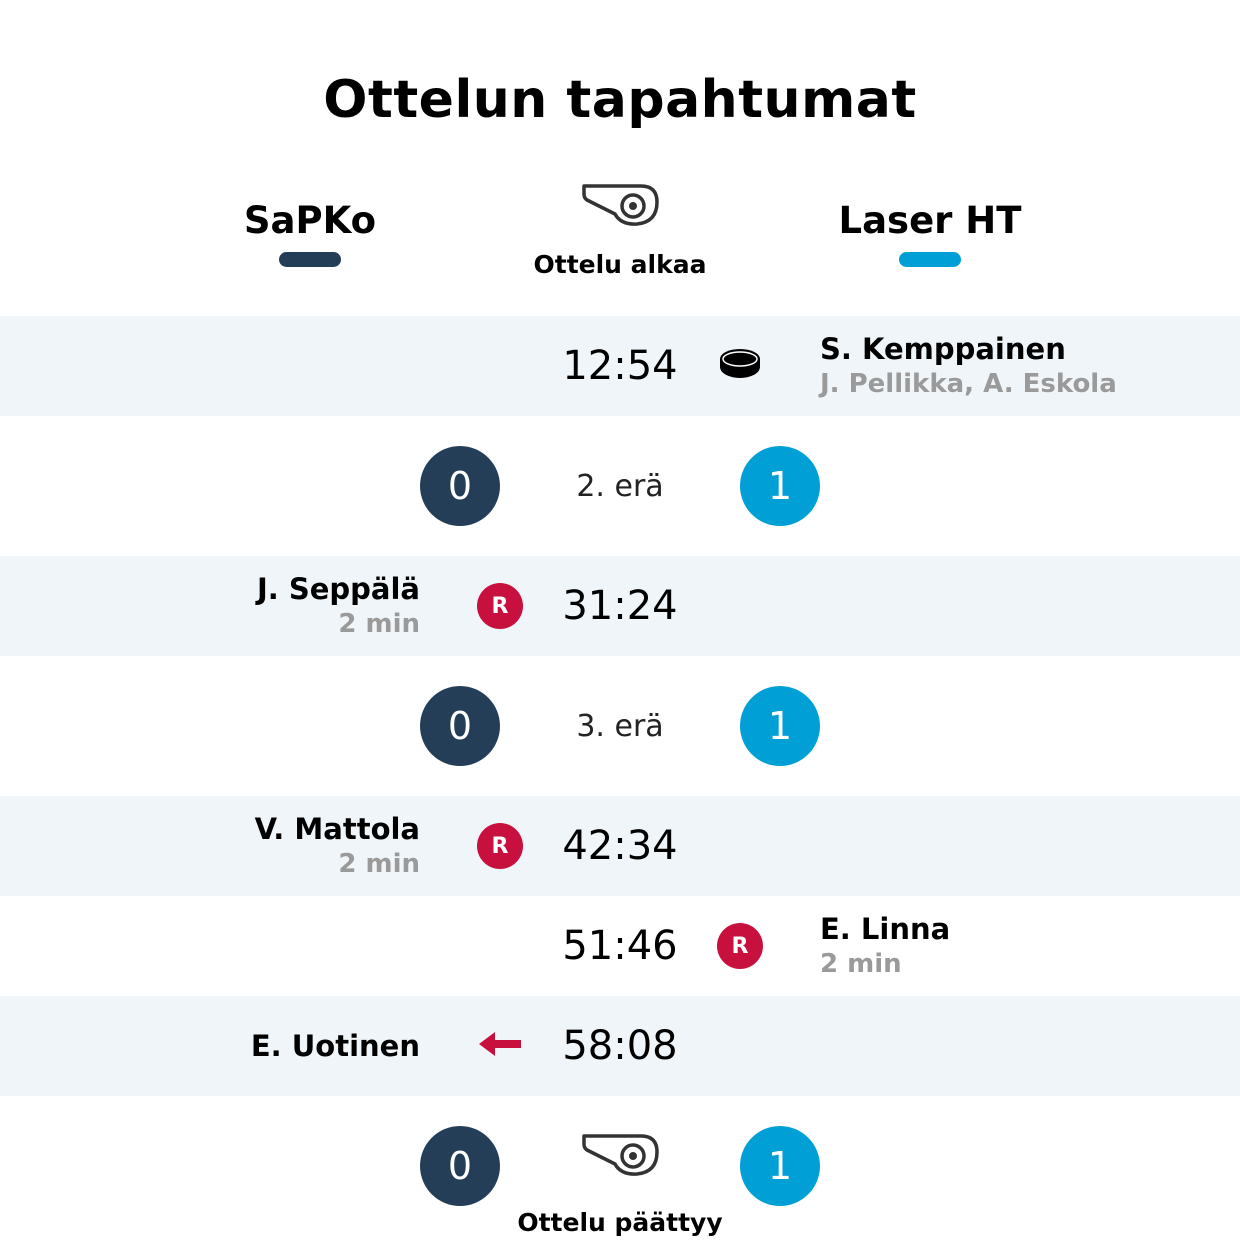 This screenshot has height=1258, width=1240. I want to click on period-score-row: 0 2. erä 1, so click(620, 486).